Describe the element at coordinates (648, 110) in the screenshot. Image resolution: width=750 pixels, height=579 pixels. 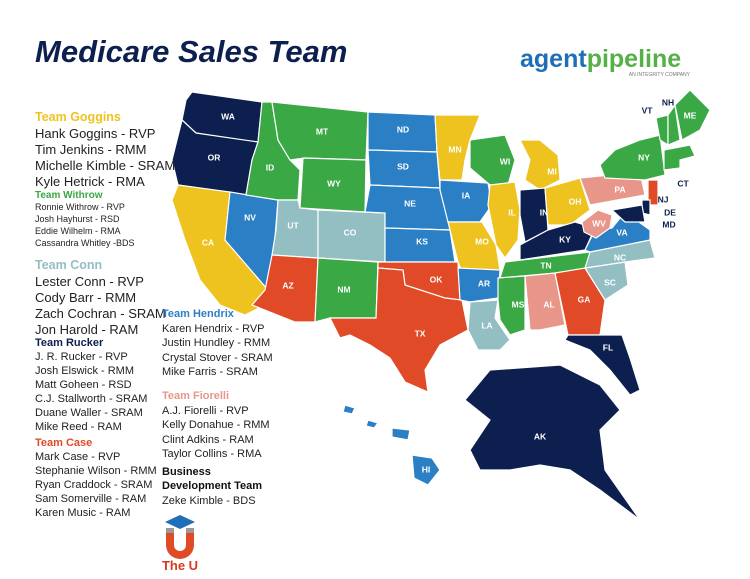
I see `state-label: VT` at that location.